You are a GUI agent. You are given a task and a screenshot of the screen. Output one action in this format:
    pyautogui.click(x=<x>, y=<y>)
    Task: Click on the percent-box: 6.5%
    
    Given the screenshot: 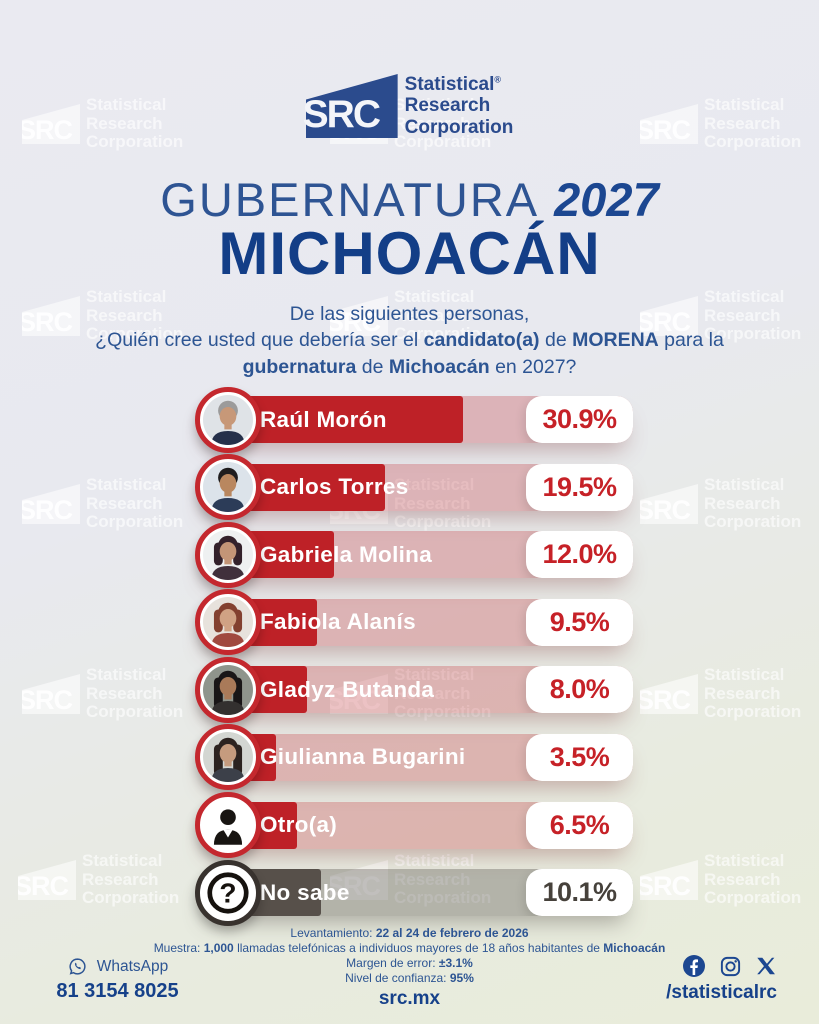 What is the action you would take?
    pyautogui.click(x=579, y=825)
    